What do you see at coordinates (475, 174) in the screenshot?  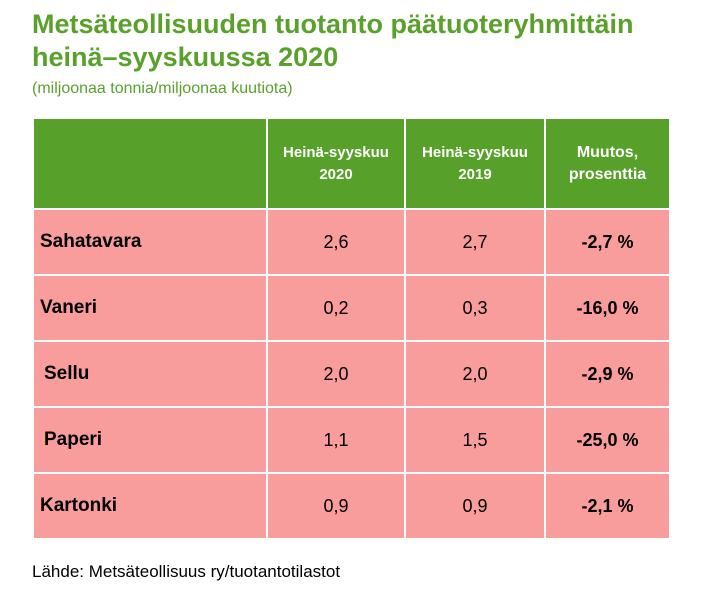 I see `header-2019-line-2: 2019` at bounding box center [475, 174].